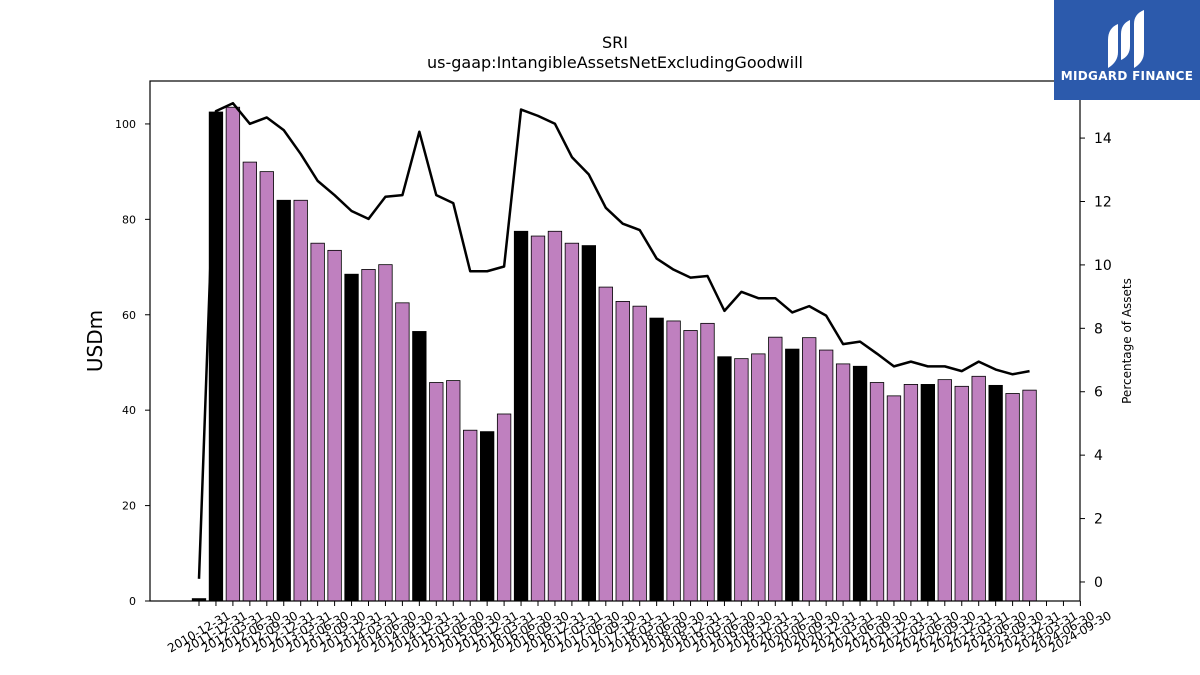 The height and width of the screenshot is (675, 1200). What do you see at coordinates (1103, 139) in the screenshot?
I see `y-right-tick-label: 14` at bounding box center [1103, 139].